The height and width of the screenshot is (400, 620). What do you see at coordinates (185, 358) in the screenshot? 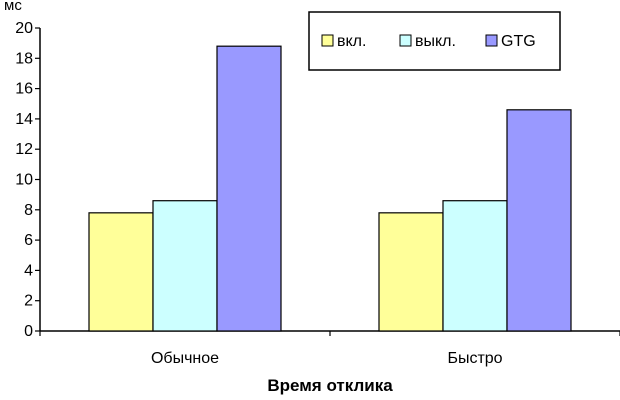
I see `x-category-label: Обычное` at bounding box center [185, 358].